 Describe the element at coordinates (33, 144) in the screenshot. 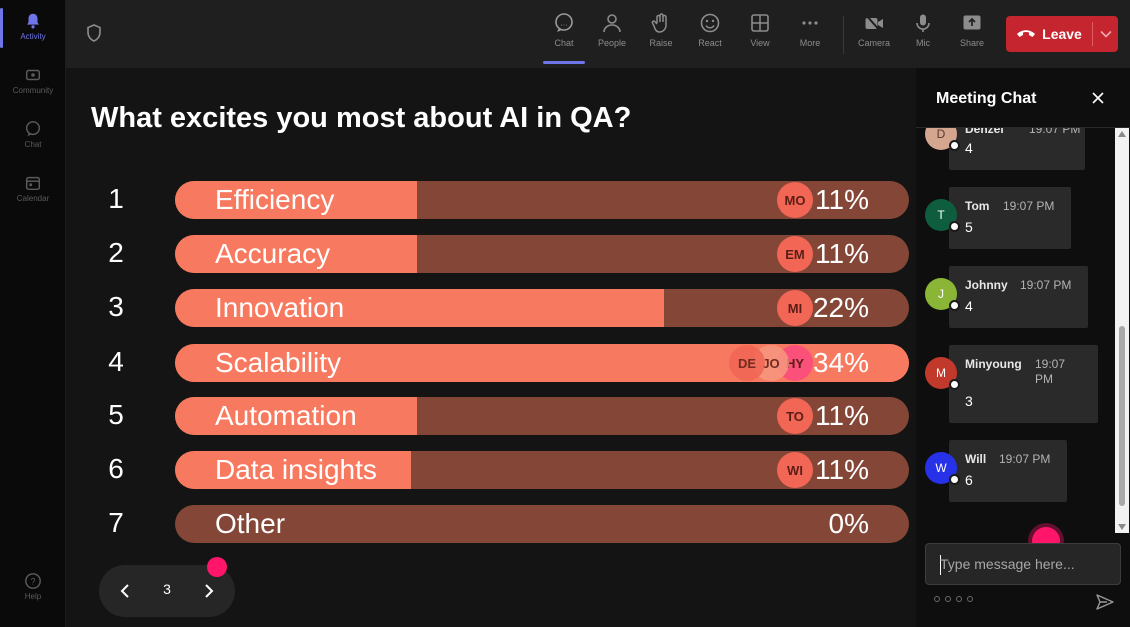

I see `rail-item-label: Chat` at that location.